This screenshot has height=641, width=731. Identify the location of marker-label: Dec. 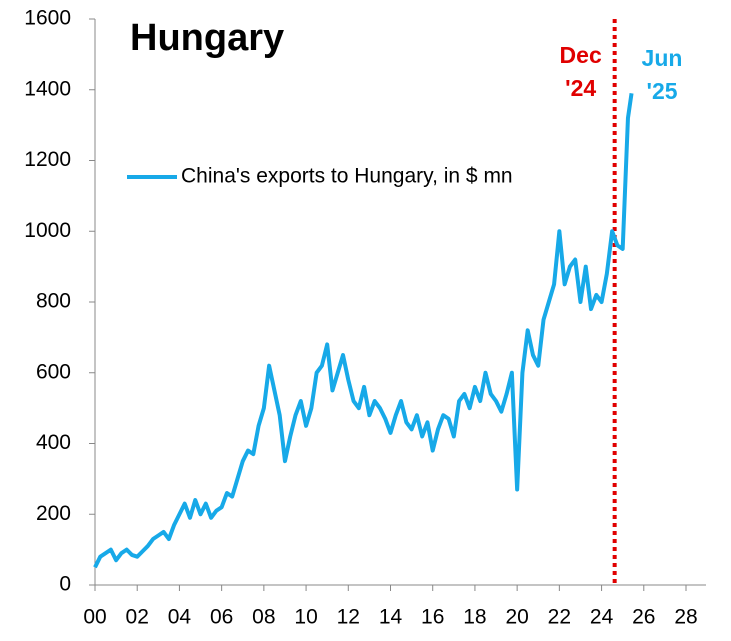
(581, 55).